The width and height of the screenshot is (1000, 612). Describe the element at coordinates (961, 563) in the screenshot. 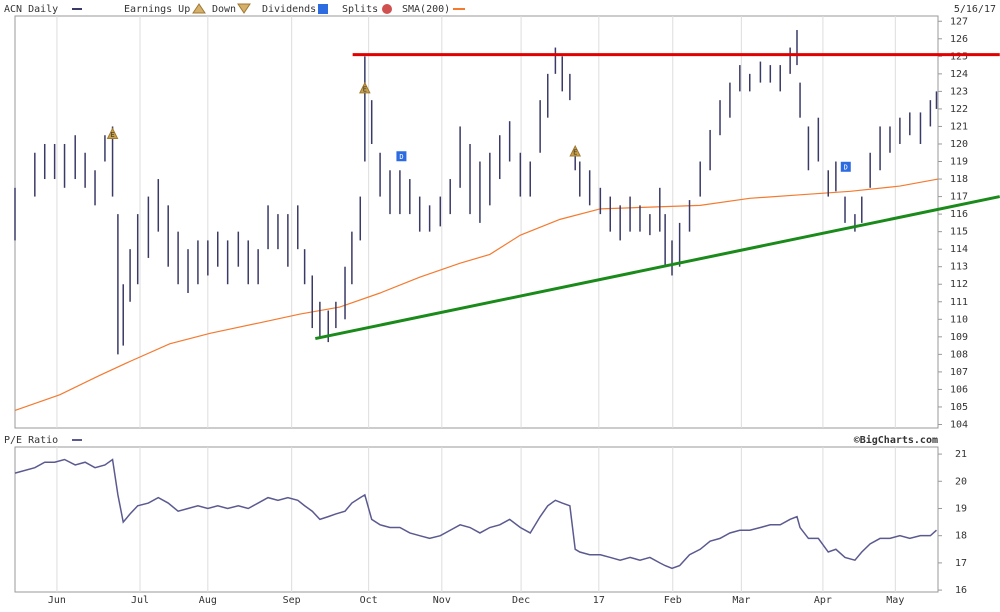

I see `y-tick-label: 17` at that location.